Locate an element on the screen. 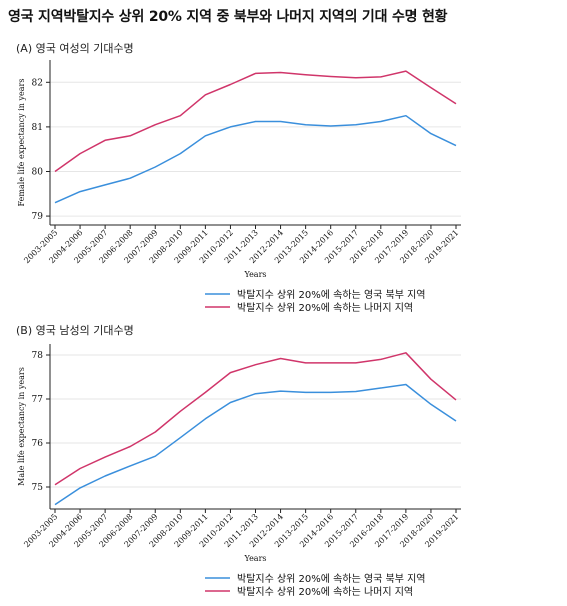 This screenshot has width=567, height=606. y-tick-label: 78 is located at coordinates (38, 356).